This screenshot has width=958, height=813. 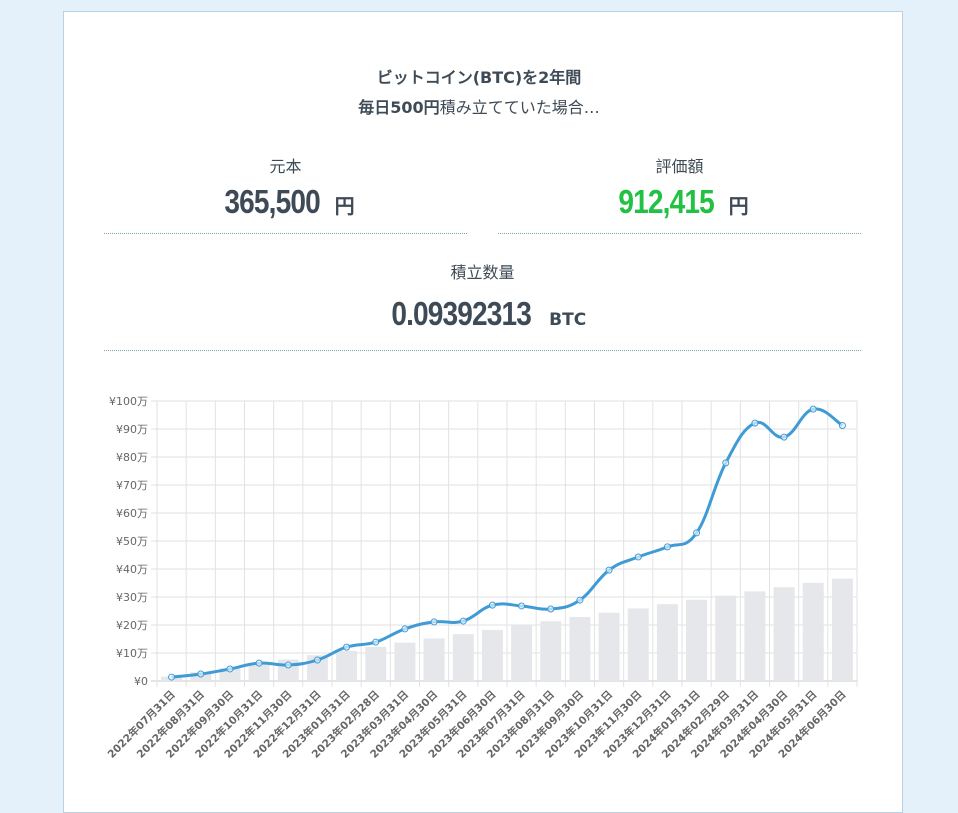 I want to click on y-tick-label: ¥0, so click(x=141, y=681).